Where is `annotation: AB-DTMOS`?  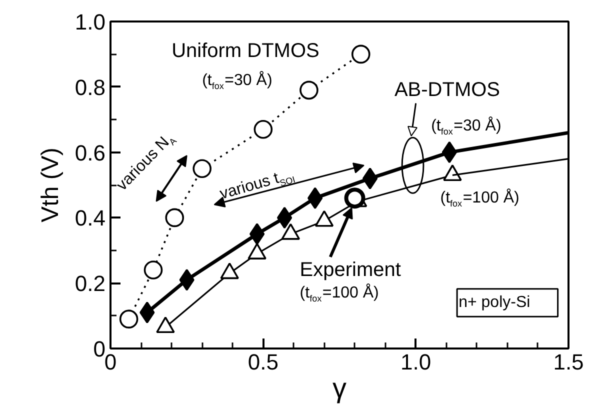
annotation: AB-DTMOS is located at coordinates (447, 90).